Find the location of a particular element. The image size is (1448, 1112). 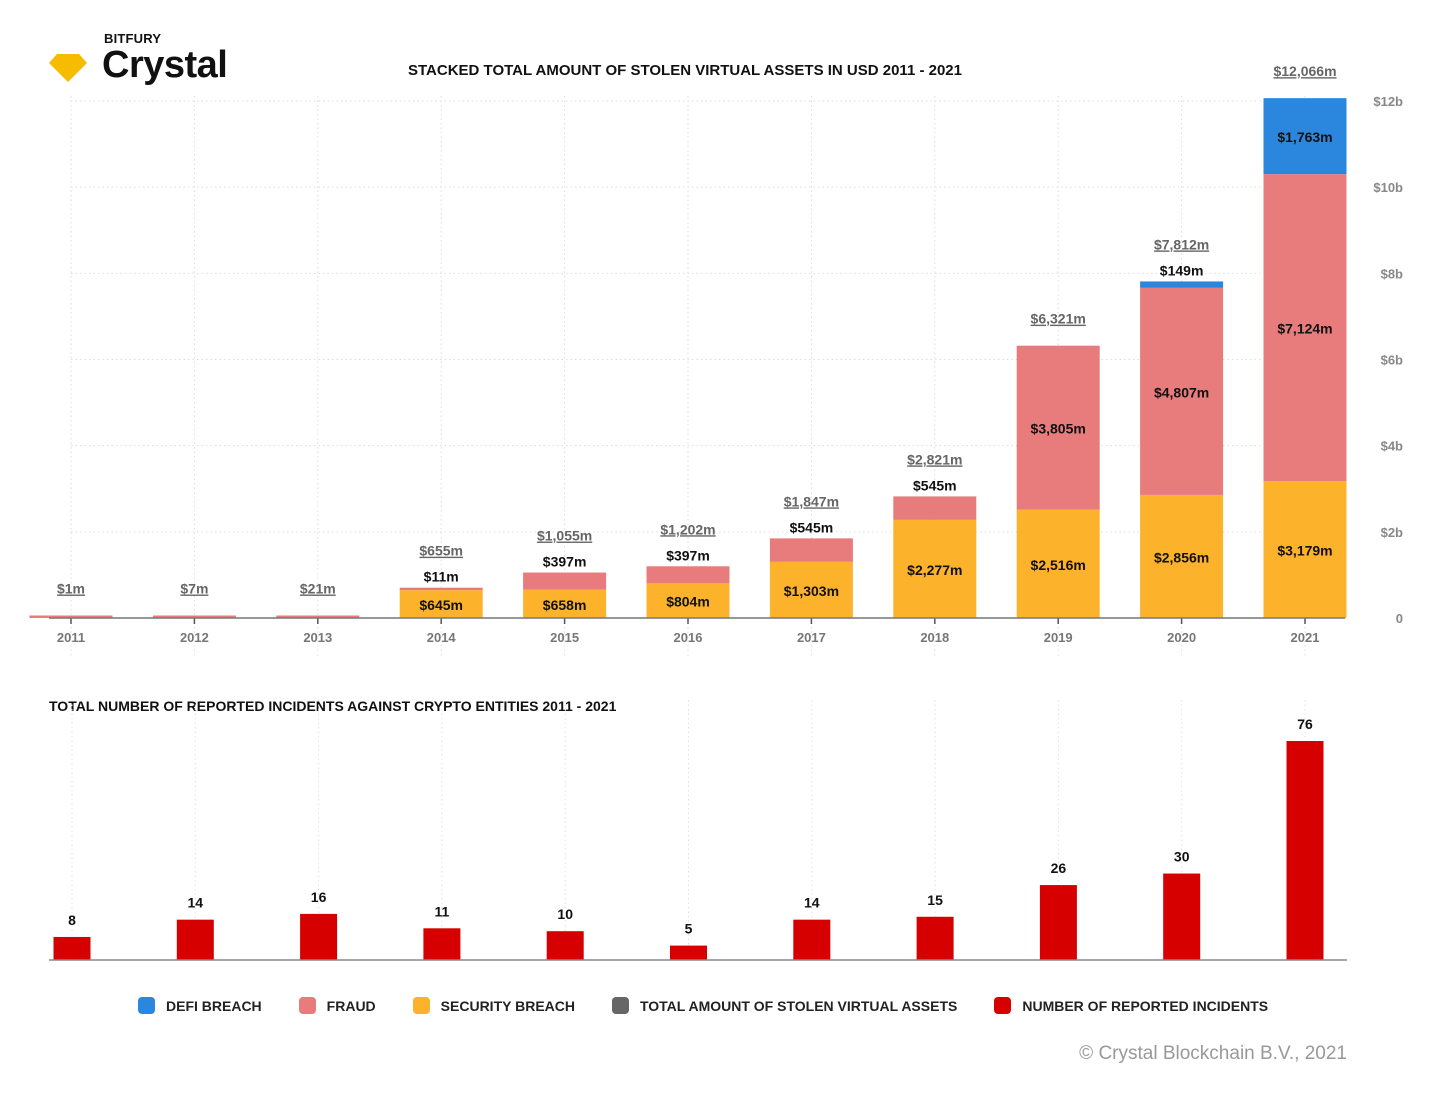

segment-label: $1,763m is located at coordinates (1304, 137).